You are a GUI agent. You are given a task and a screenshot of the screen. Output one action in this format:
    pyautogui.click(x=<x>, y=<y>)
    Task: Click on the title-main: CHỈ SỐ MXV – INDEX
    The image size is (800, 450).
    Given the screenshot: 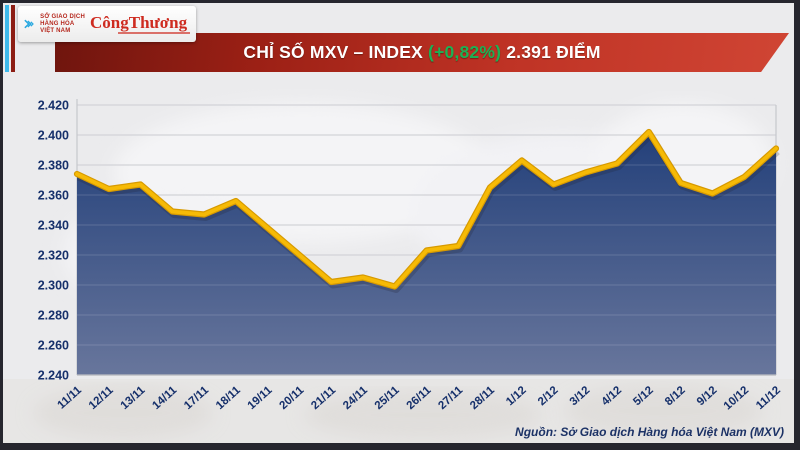 What is the action you would take?
    pyautogui.click(x=336, y=52)
    